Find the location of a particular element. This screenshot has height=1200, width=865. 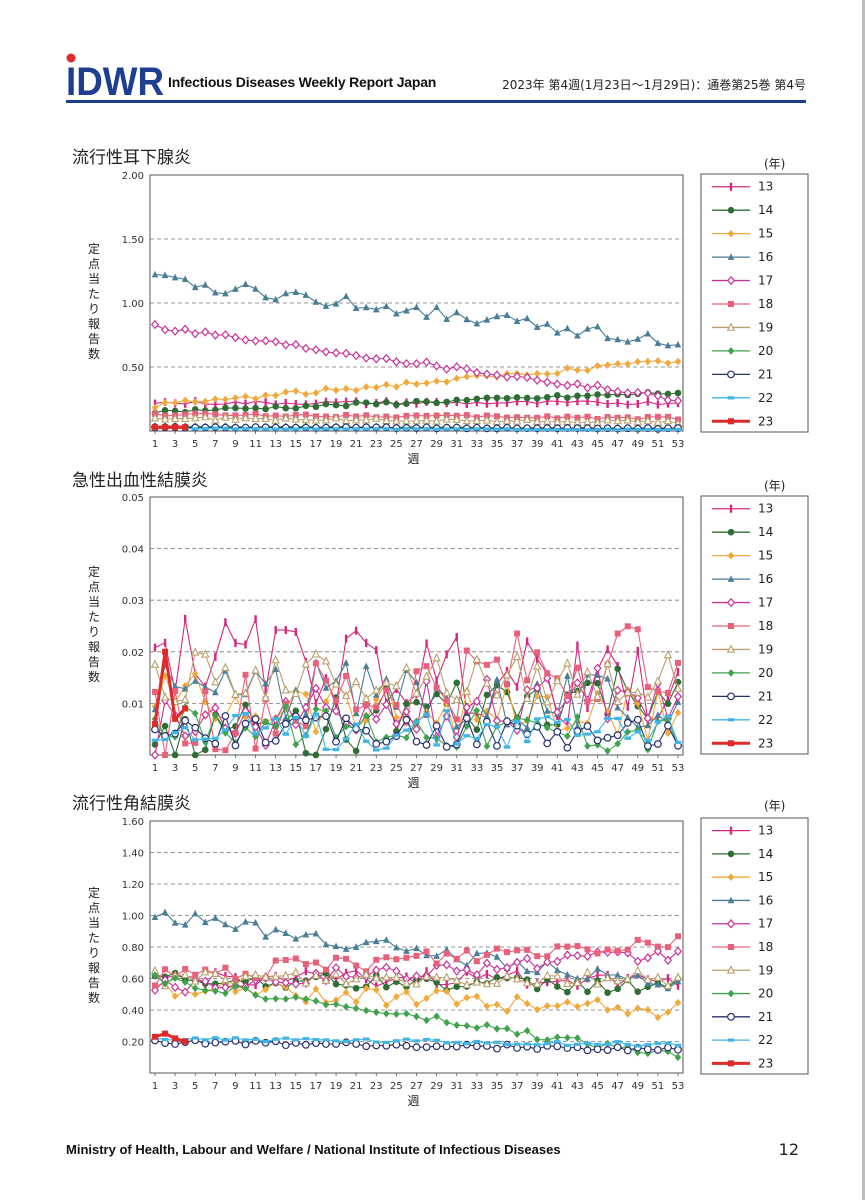

chart-title: 流行性耳下腺炎 is located at coordinates (131, 158).